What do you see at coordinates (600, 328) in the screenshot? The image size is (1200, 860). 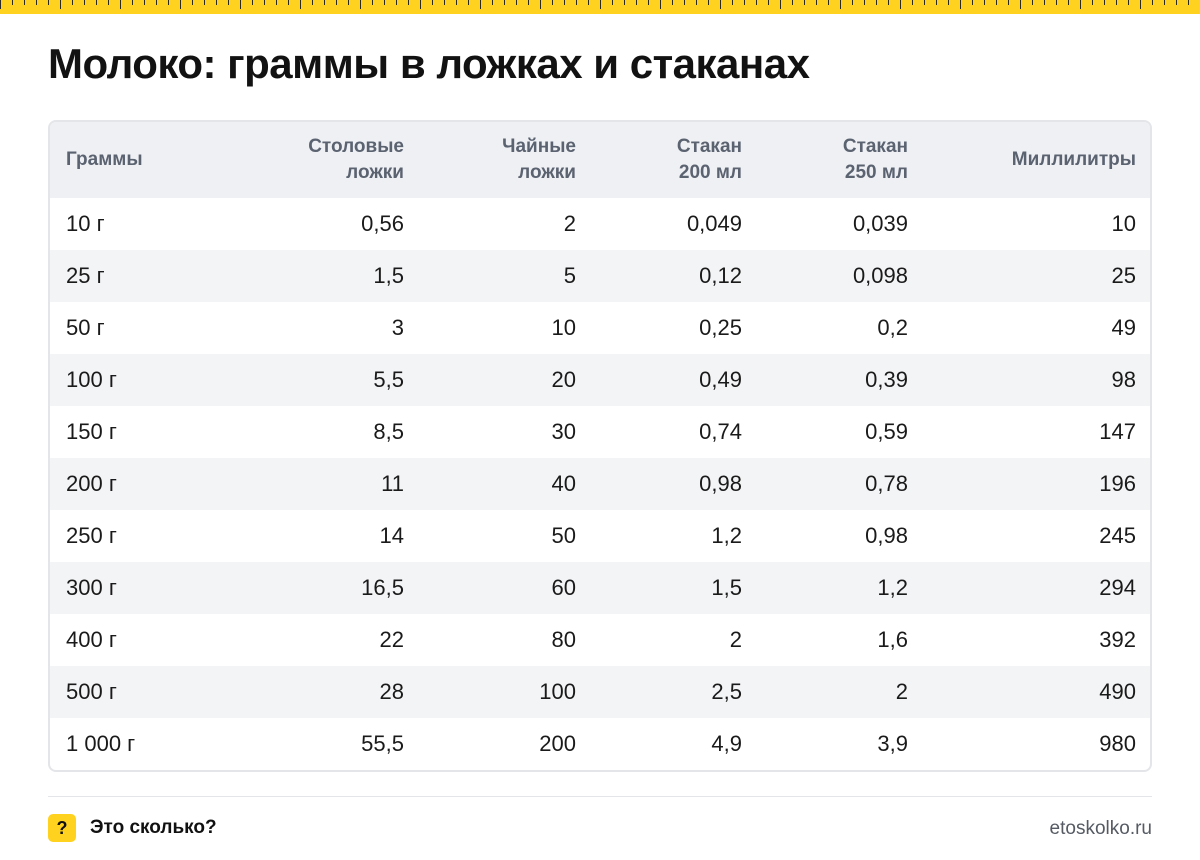 I see `table-row: 50 г 3 10 0,25 0,2 49` at bounding box center [600, 328].